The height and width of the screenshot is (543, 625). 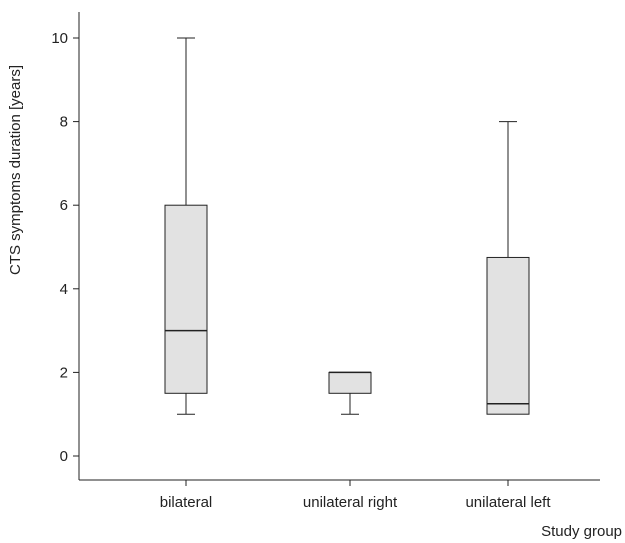 I want to click on box-bilateral, so click(x=186, y=226).